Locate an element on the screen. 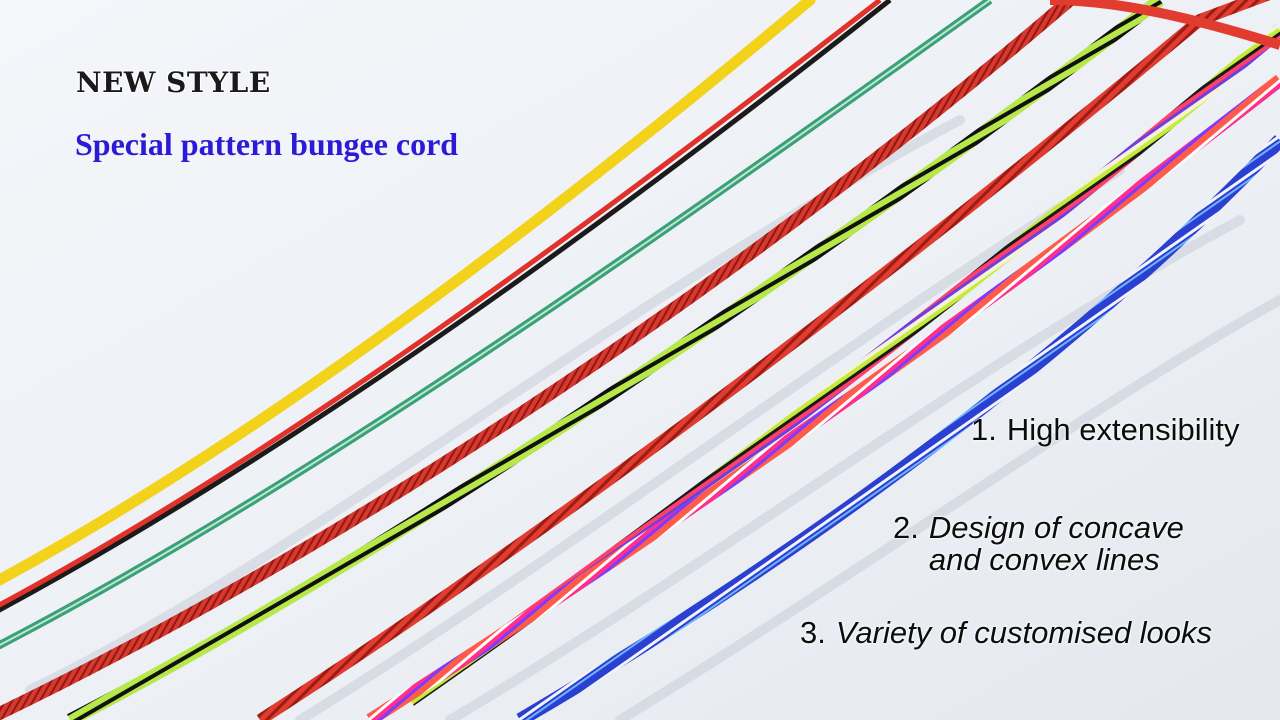  feature-number: 3. is located at coordinates (813, 632).